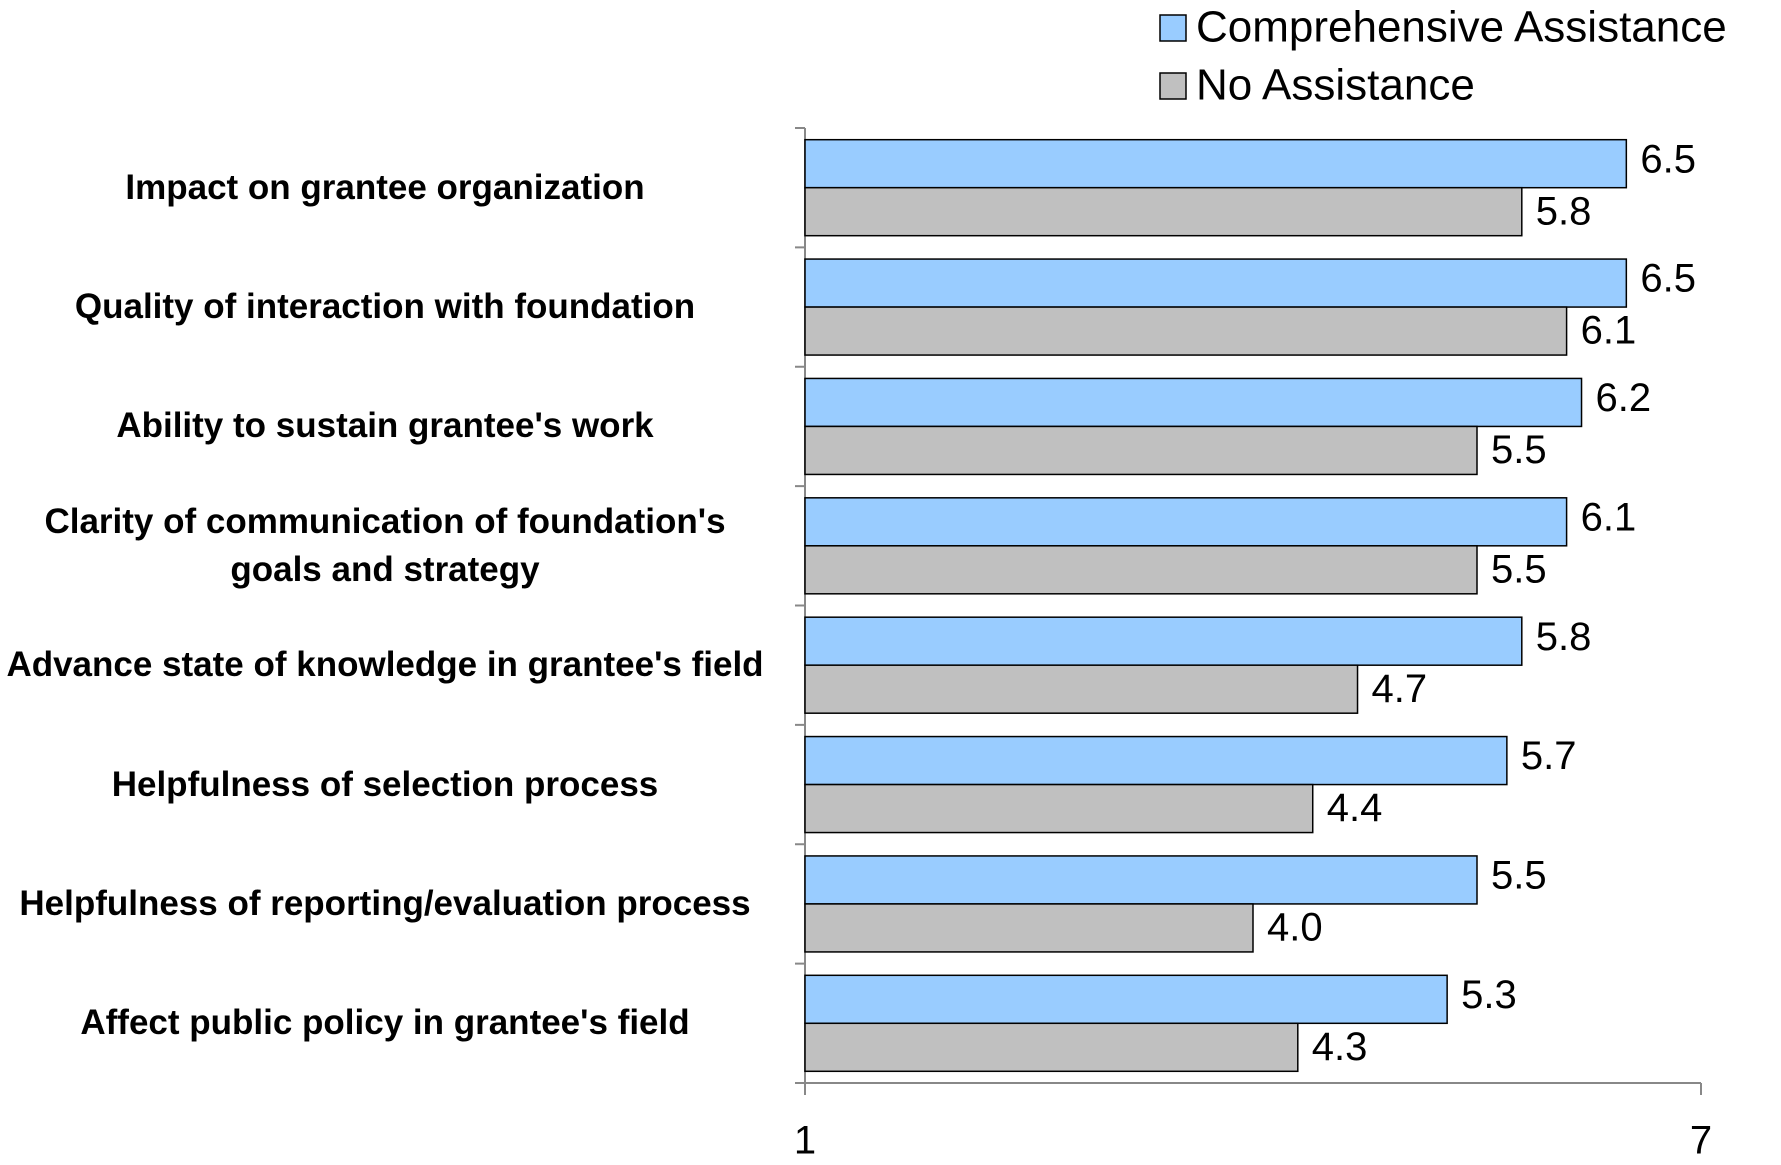 This screenshot has height=1165, width=1781. Describe the element at coordinates (1489, 995) in the screenshot. I see `value-label: 5.3` at that location.